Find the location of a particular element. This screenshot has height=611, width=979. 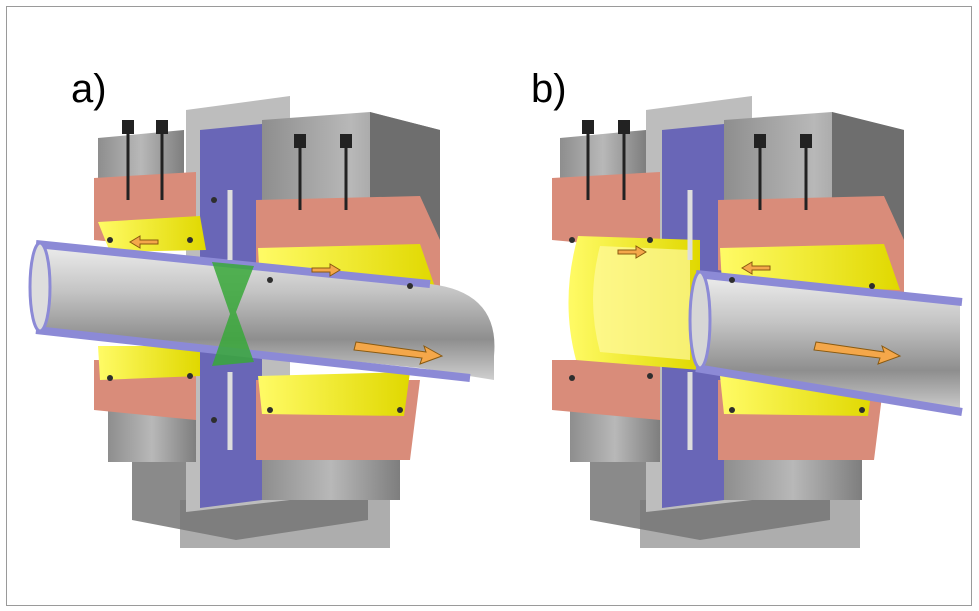

yellow-liner-inner is located at coordinates (641, 303).